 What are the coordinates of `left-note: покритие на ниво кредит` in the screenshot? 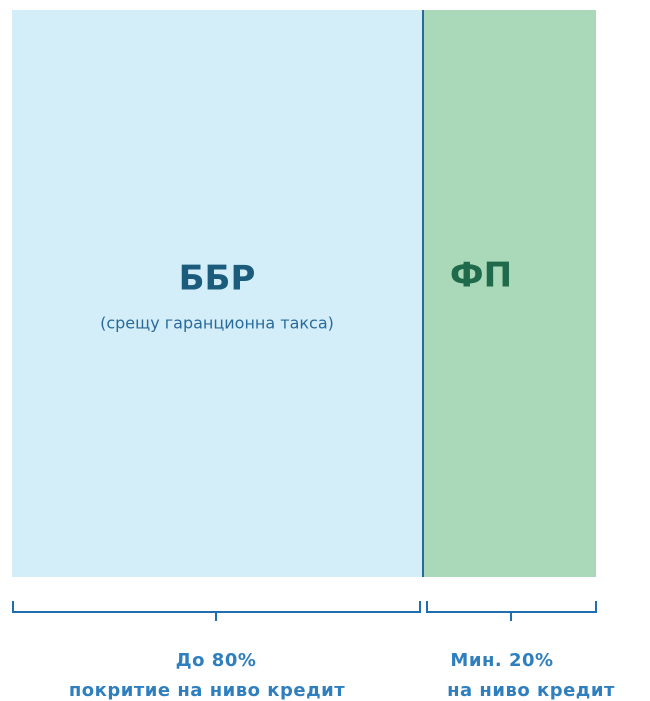 It's located at (207, 690).